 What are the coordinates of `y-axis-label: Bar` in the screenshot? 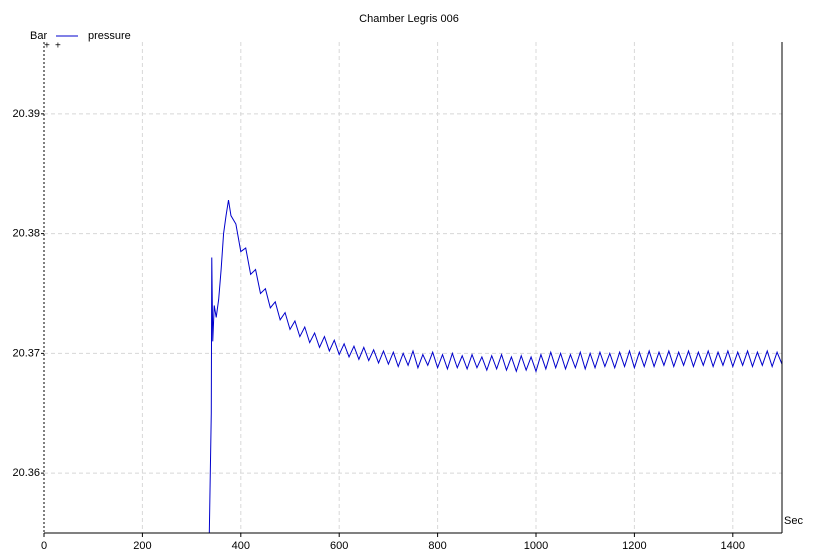 It's located at (38, 36).